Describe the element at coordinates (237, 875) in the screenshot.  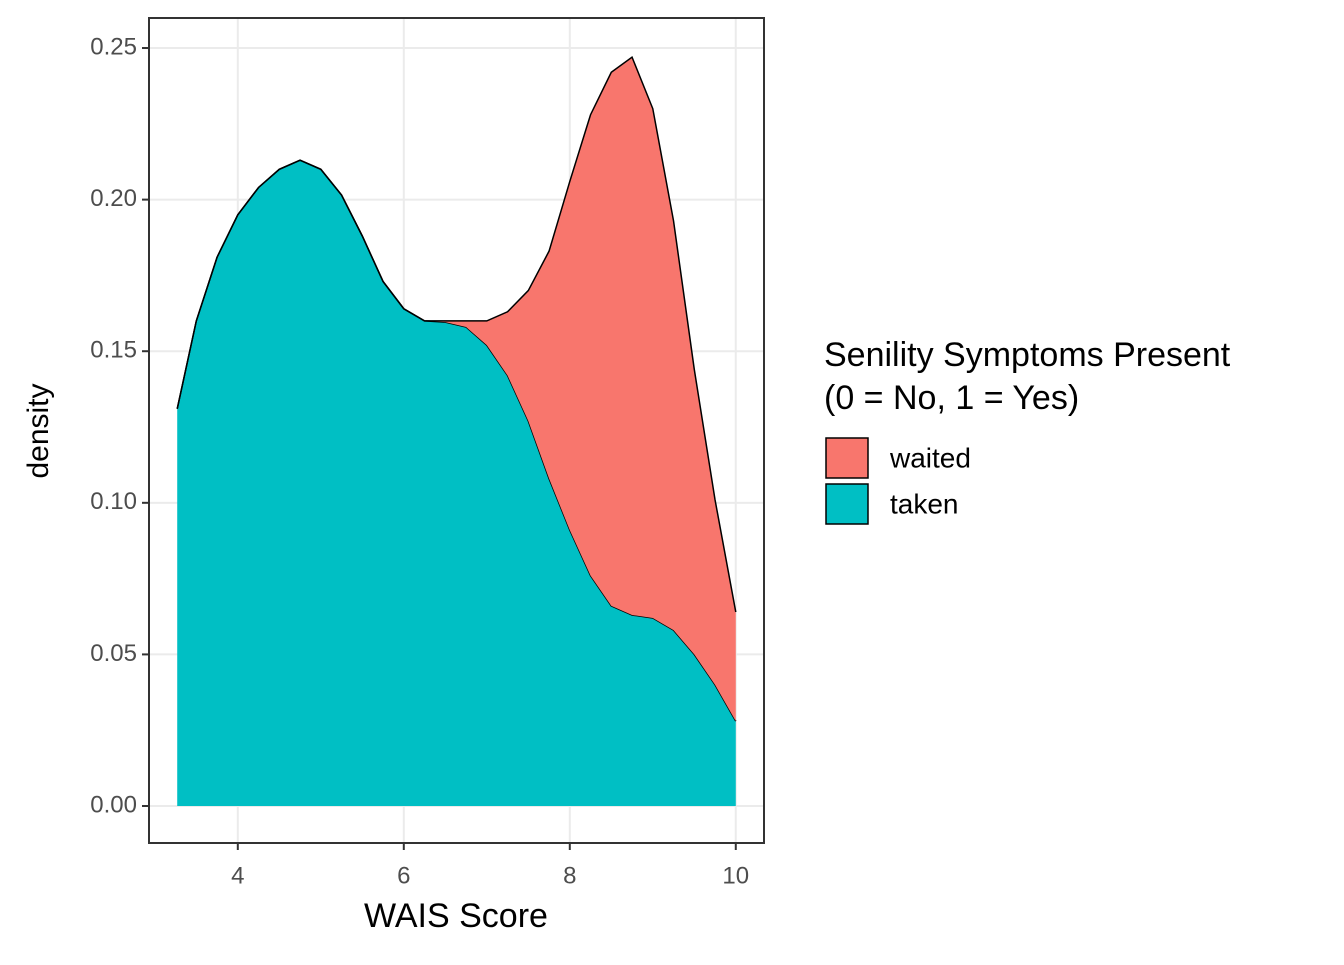
I see `x-tick-label: 4` at that location.